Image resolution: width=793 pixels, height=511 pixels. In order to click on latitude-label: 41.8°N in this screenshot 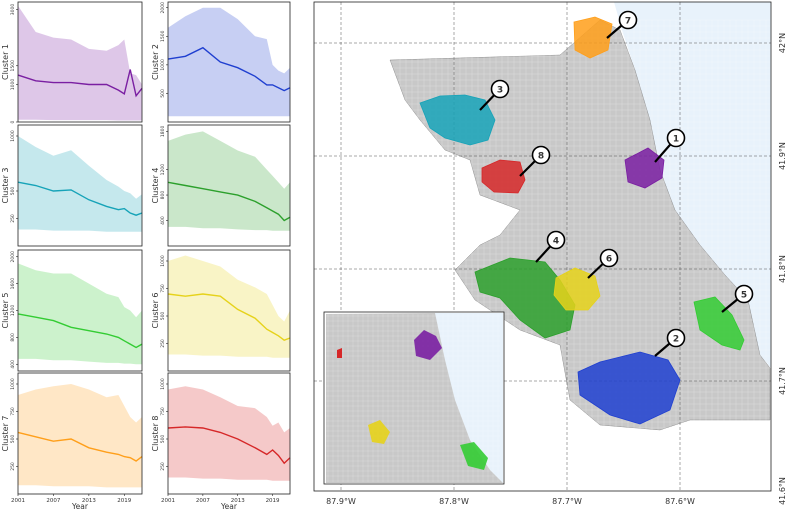, I will do `click(782, 269)`.